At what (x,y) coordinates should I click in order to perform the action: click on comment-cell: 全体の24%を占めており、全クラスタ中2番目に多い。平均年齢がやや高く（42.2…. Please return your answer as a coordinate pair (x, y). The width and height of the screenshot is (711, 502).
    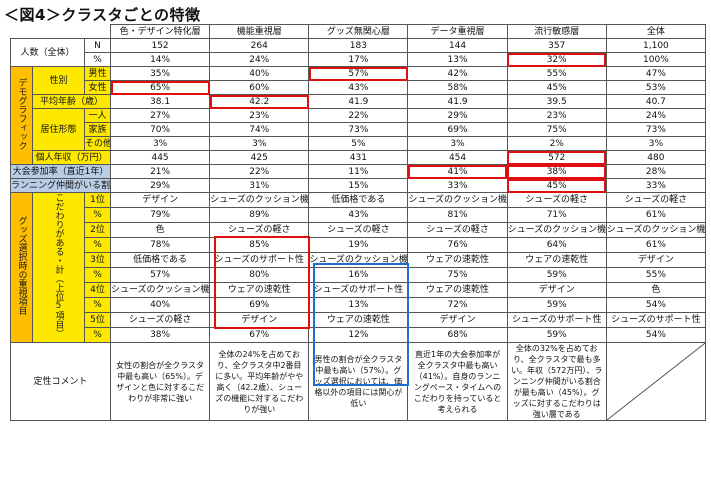
    Looking at the image, I should click on (259, 381).